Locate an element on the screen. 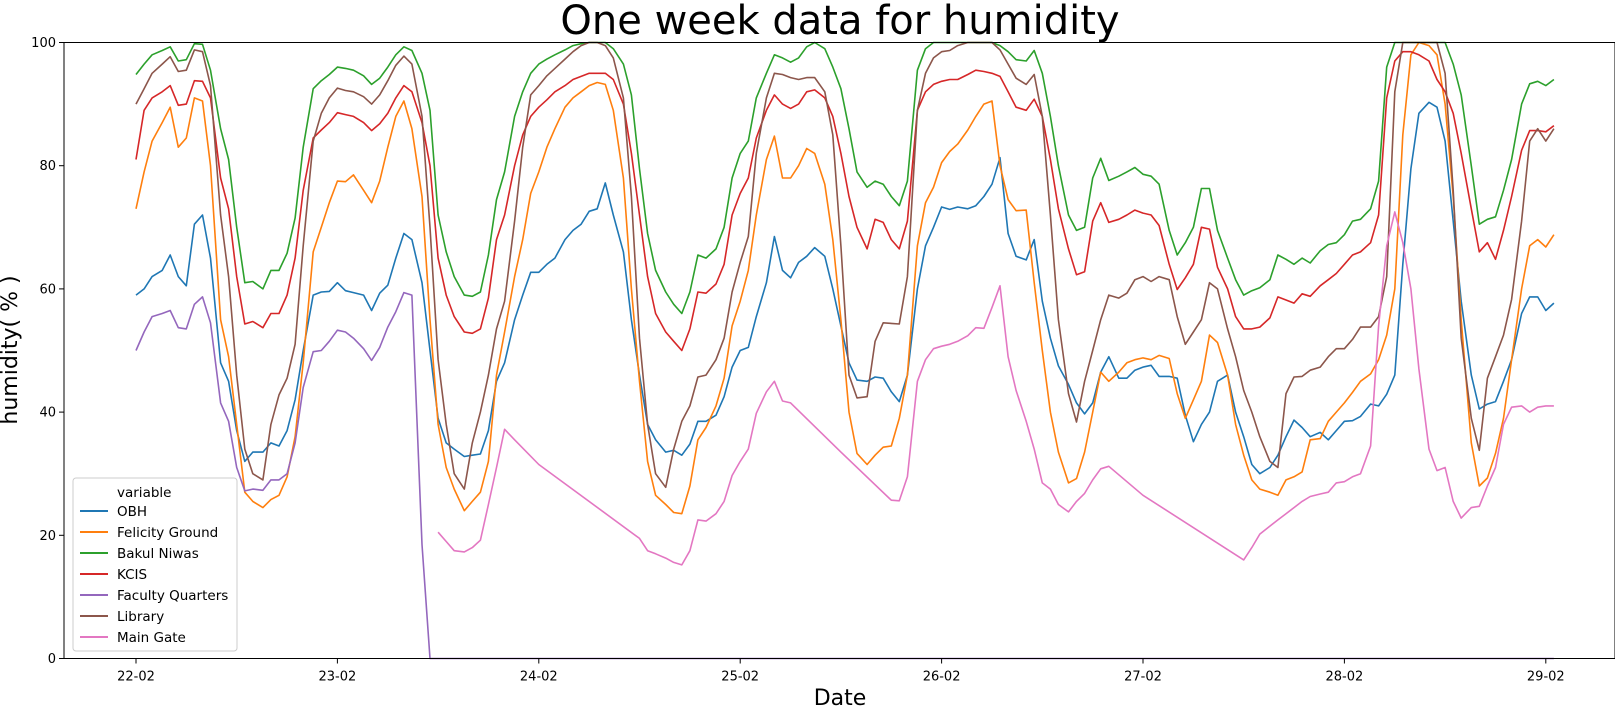 This screenshot has height=711, width=1615. y-tick-label-1: 20 is located at coordinates (47, 536).